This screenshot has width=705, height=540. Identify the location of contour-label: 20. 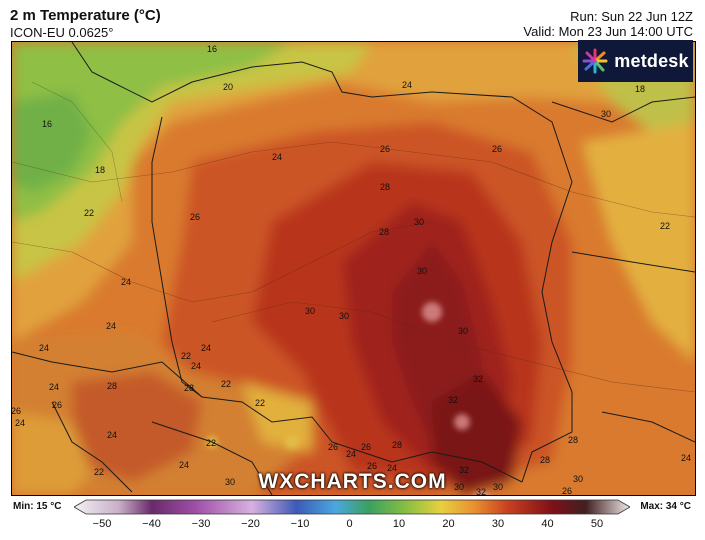
(228, 87).